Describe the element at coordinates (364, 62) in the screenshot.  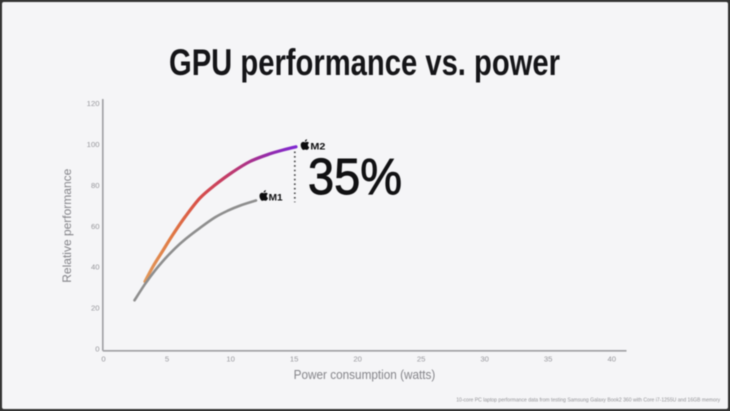
I see `svg-text: GPU performance vs. power` at that location.